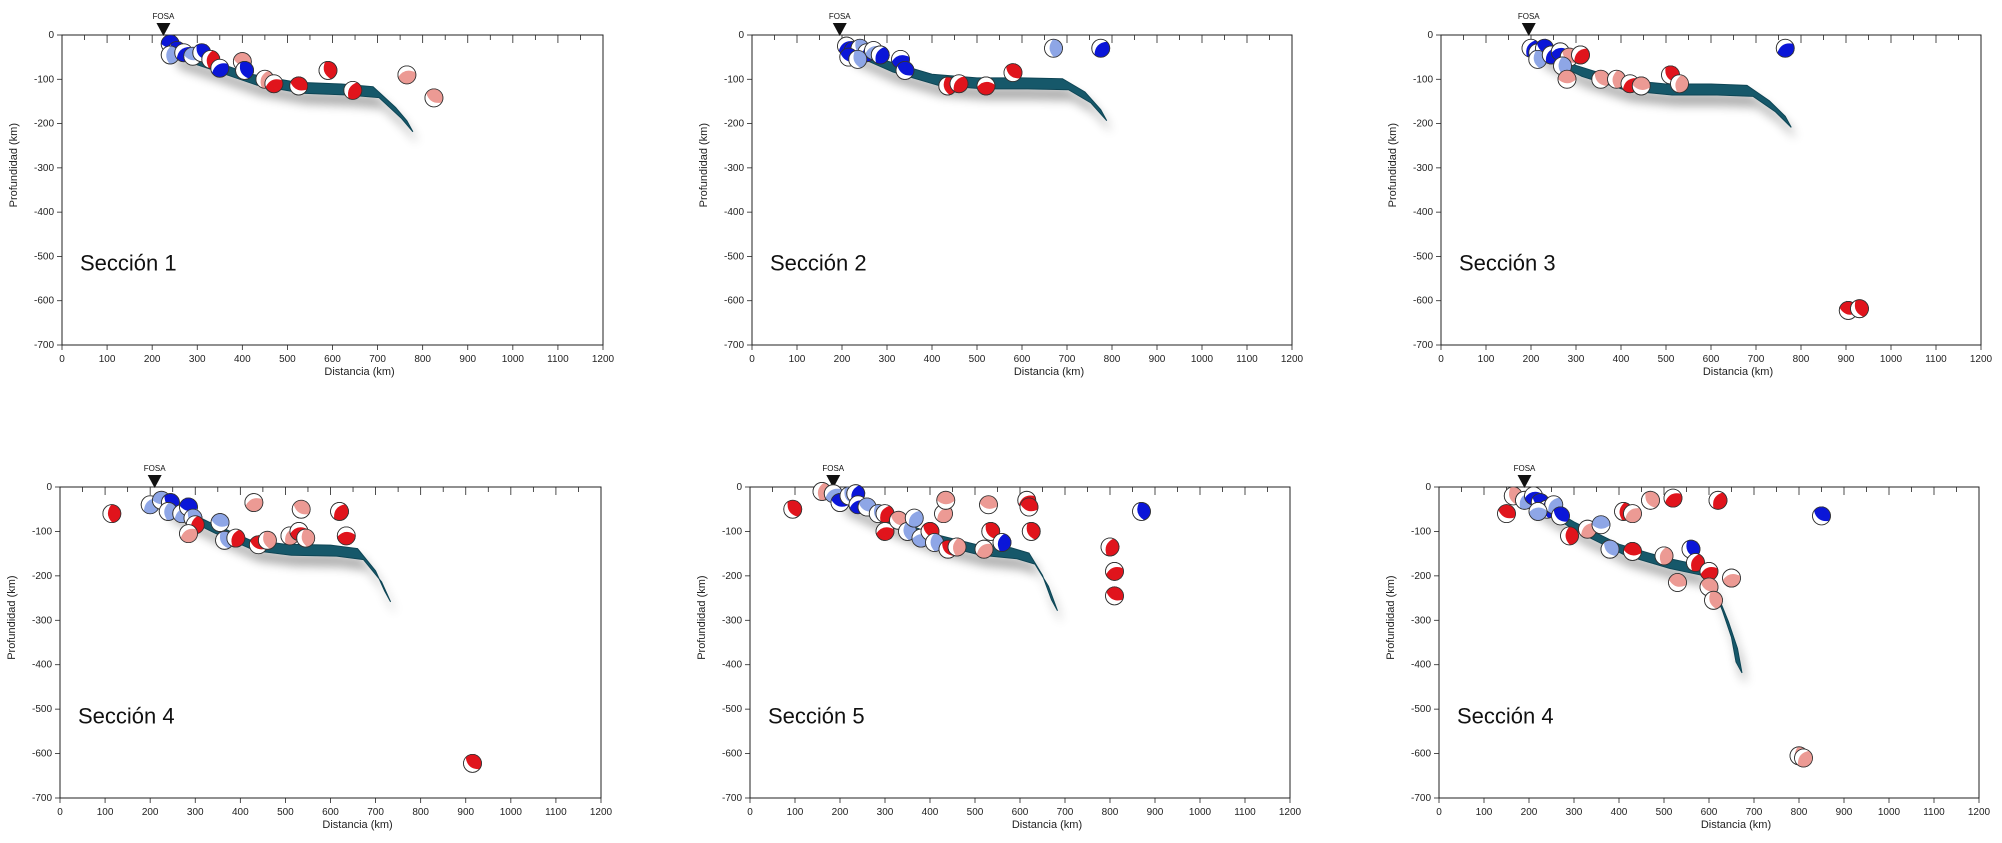 This screenshot has height=843, width=2002. What do you see at coordinates (1486, 359) in the screenshot?
I see `x-tick-label: 100` at bounding box center [1486, 359].